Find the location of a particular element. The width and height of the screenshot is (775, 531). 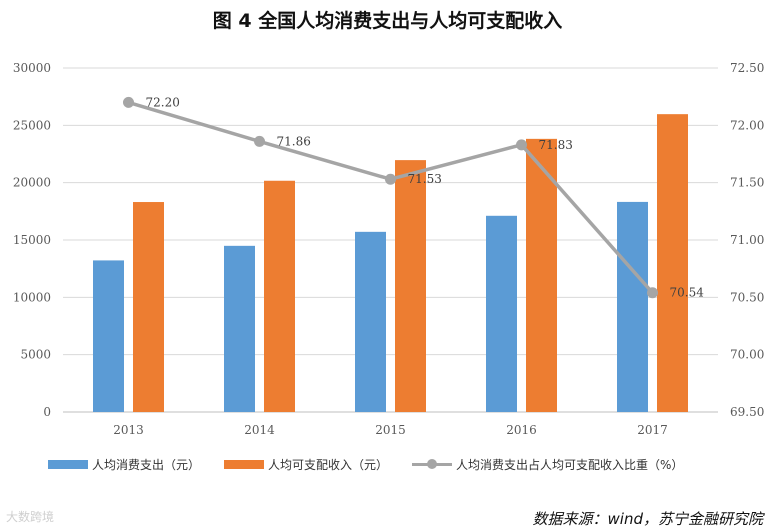

y-left-tick-label: 20000 is located at coordinates (32, 183).